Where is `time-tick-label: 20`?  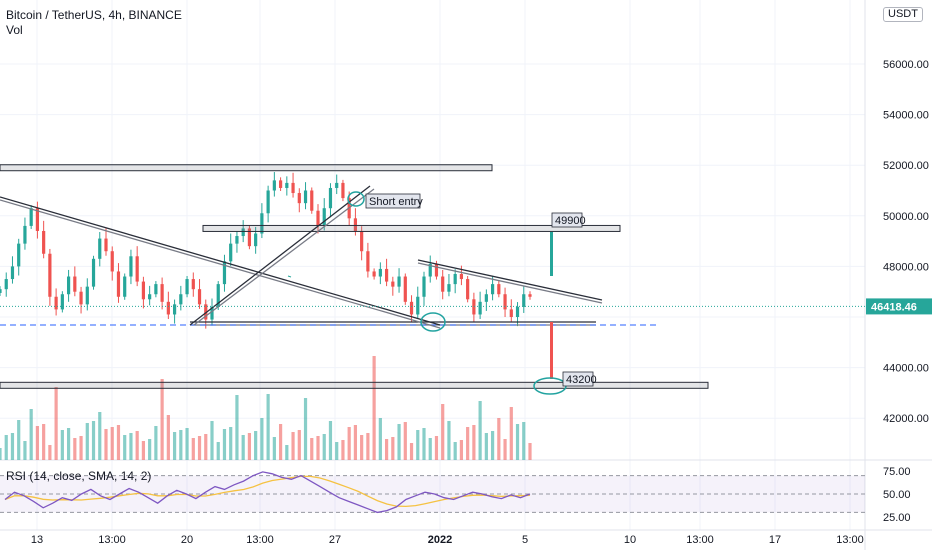
time-tick-label: 20 is located at coordinates (187, 540).